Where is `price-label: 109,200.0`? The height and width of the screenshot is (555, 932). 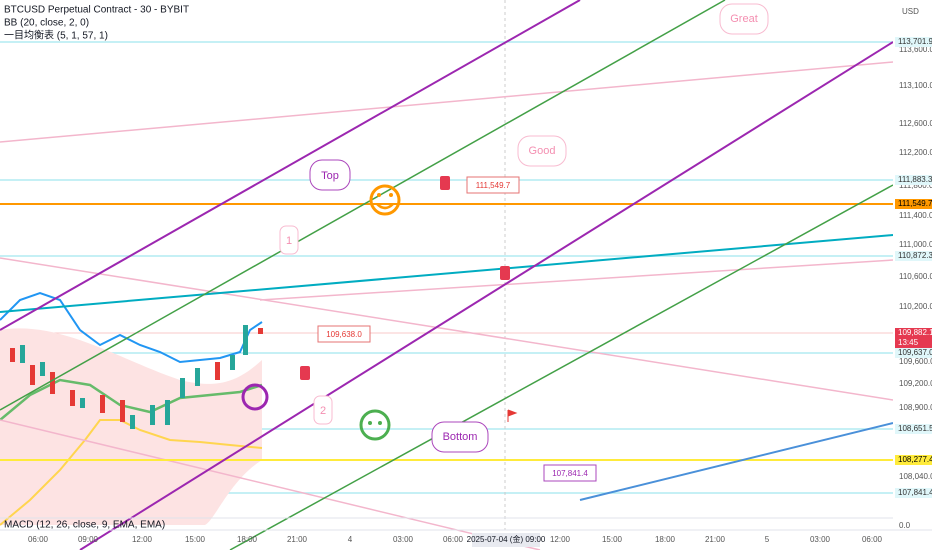
price-label: 109,200.0 is located at coordinates (915, 383).